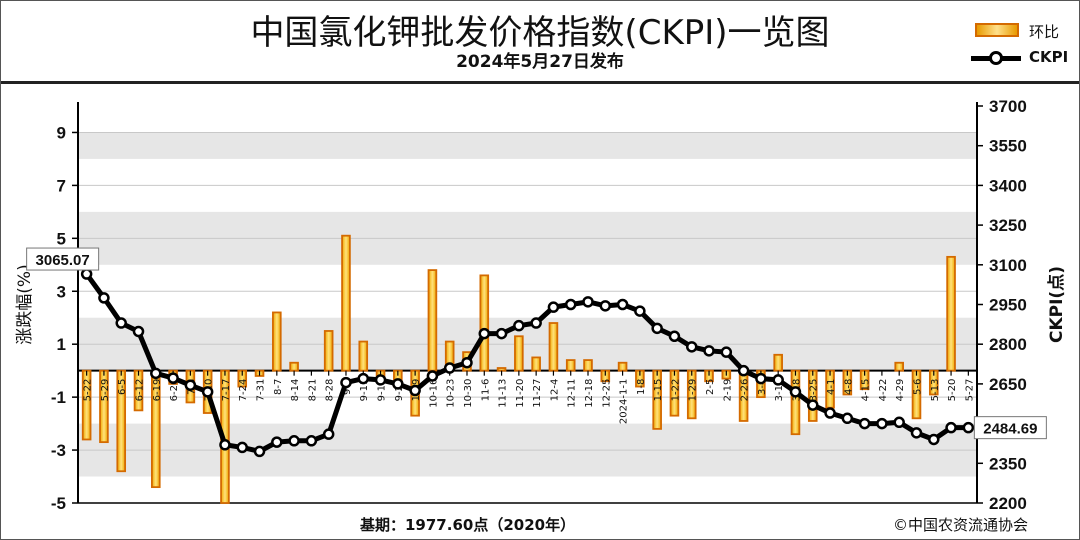 This screenshot has width=1080, height=540. I want to click on legend-line-label: CKPI, so click(1049, 57).